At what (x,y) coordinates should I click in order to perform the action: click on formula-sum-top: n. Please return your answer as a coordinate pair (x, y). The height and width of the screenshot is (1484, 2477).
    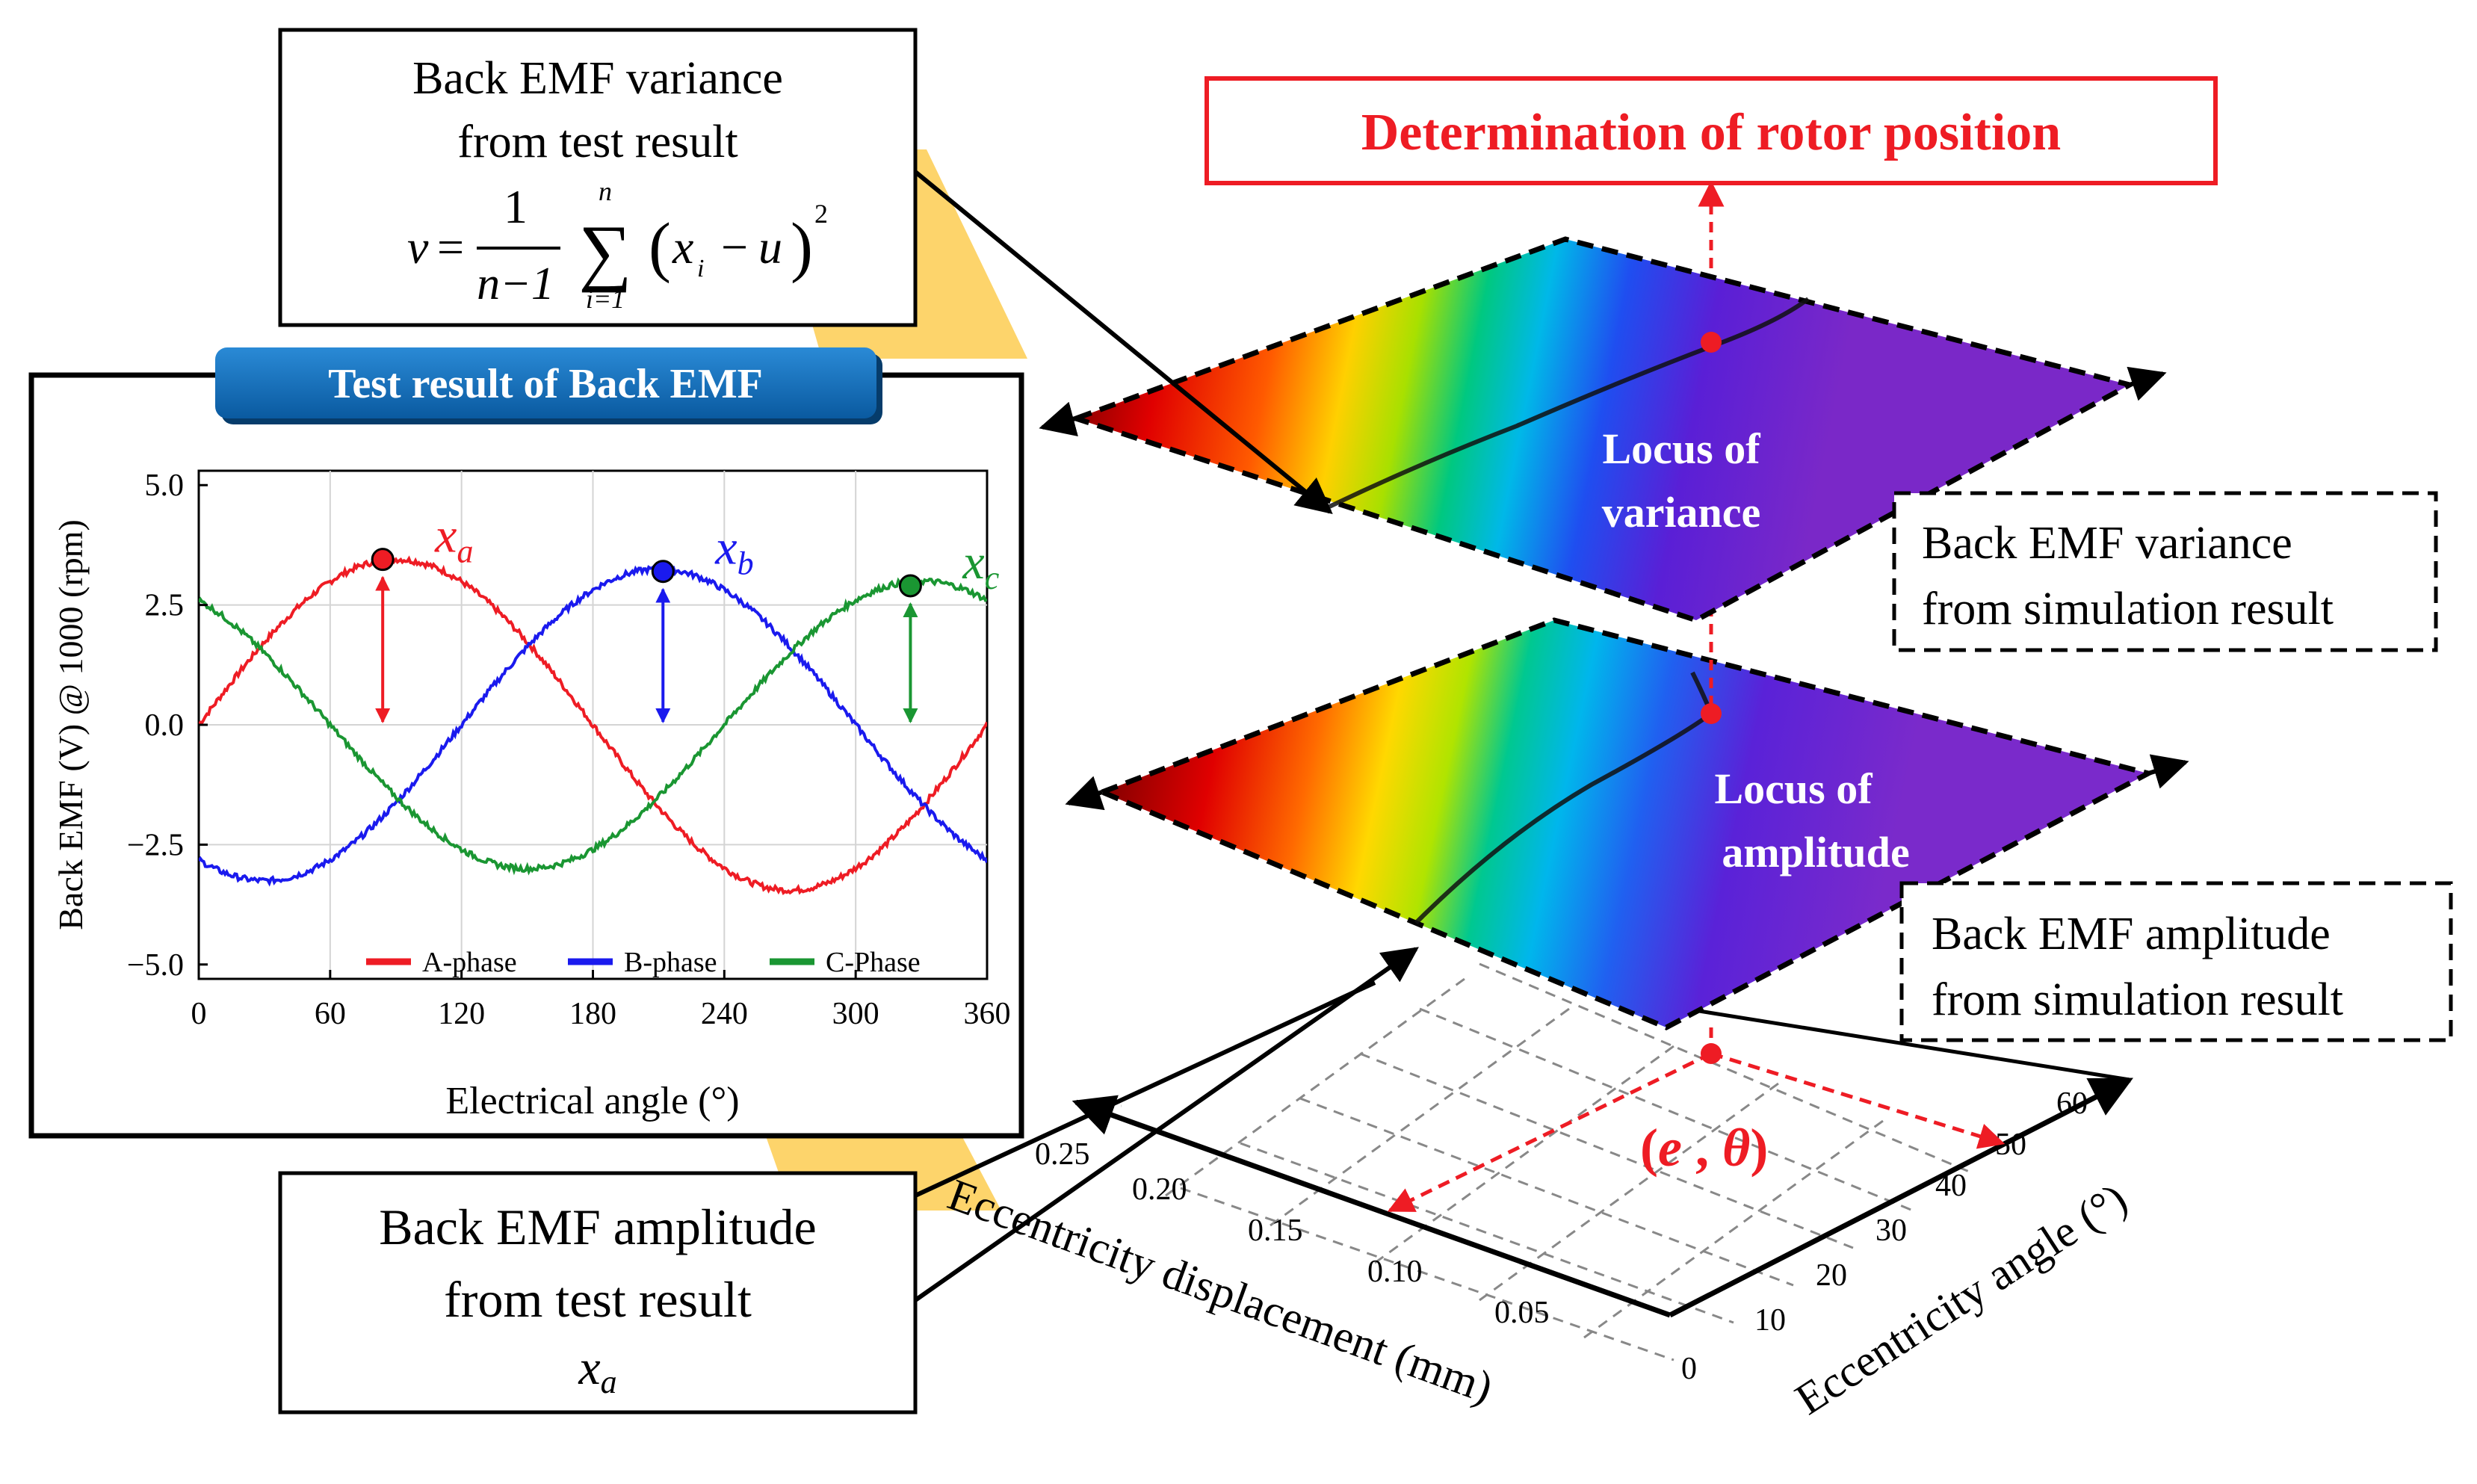
    Looking at the image, I should click on (605, 191).